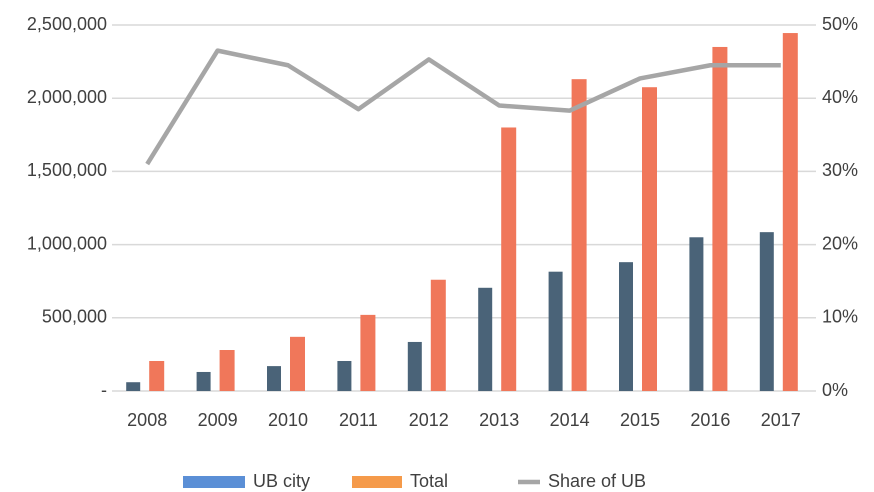  Describe the element at coordinates (67, 170) in the screenshot. I see `y-tick-label: 1,500,000` at that location.